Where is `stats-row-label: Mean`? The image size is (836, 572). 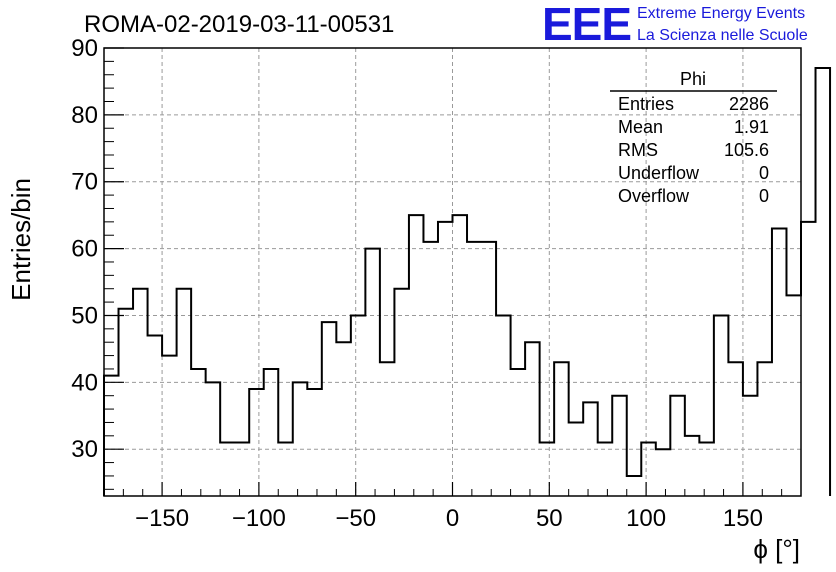
stats-row-label: Mean is located at coordinates (640, 127).